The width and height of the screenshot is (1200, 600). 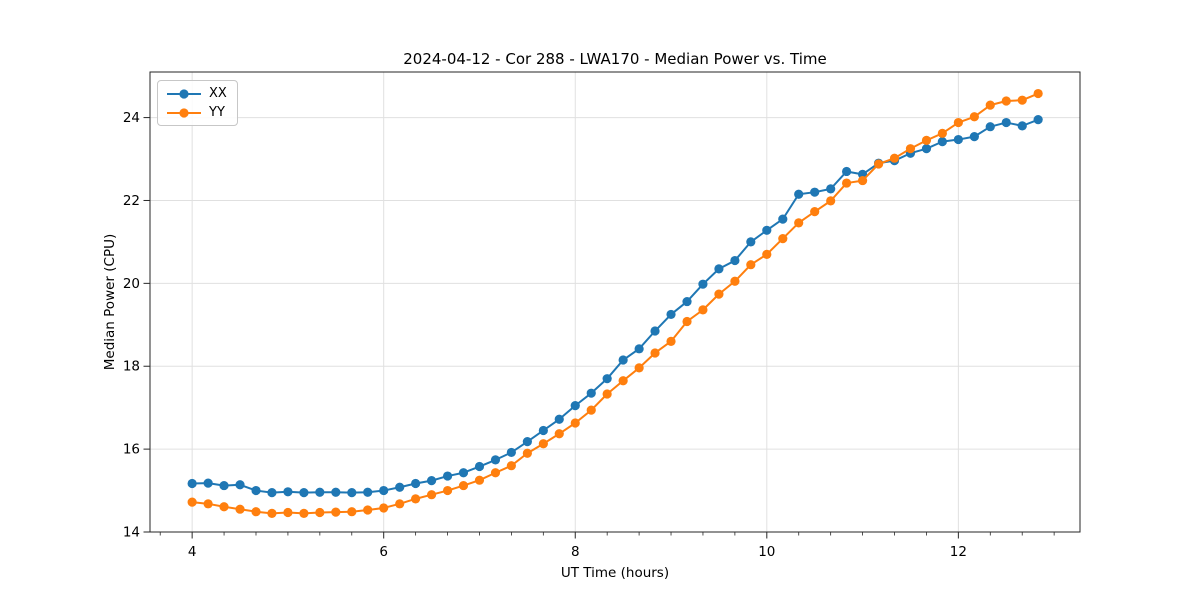 I want to click on legend-item-xx: XX, so click(x=196, y=93).